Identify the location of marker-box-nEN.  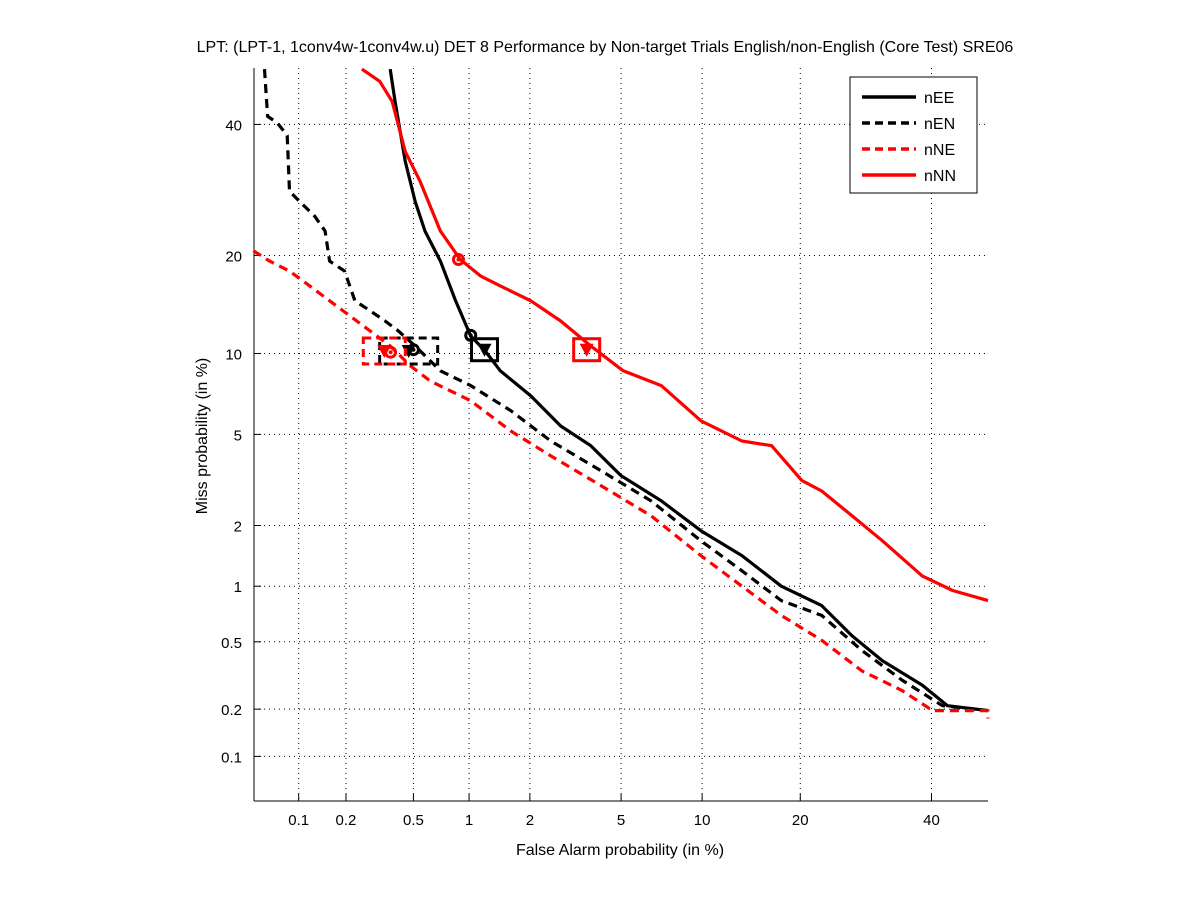
(409, 351).